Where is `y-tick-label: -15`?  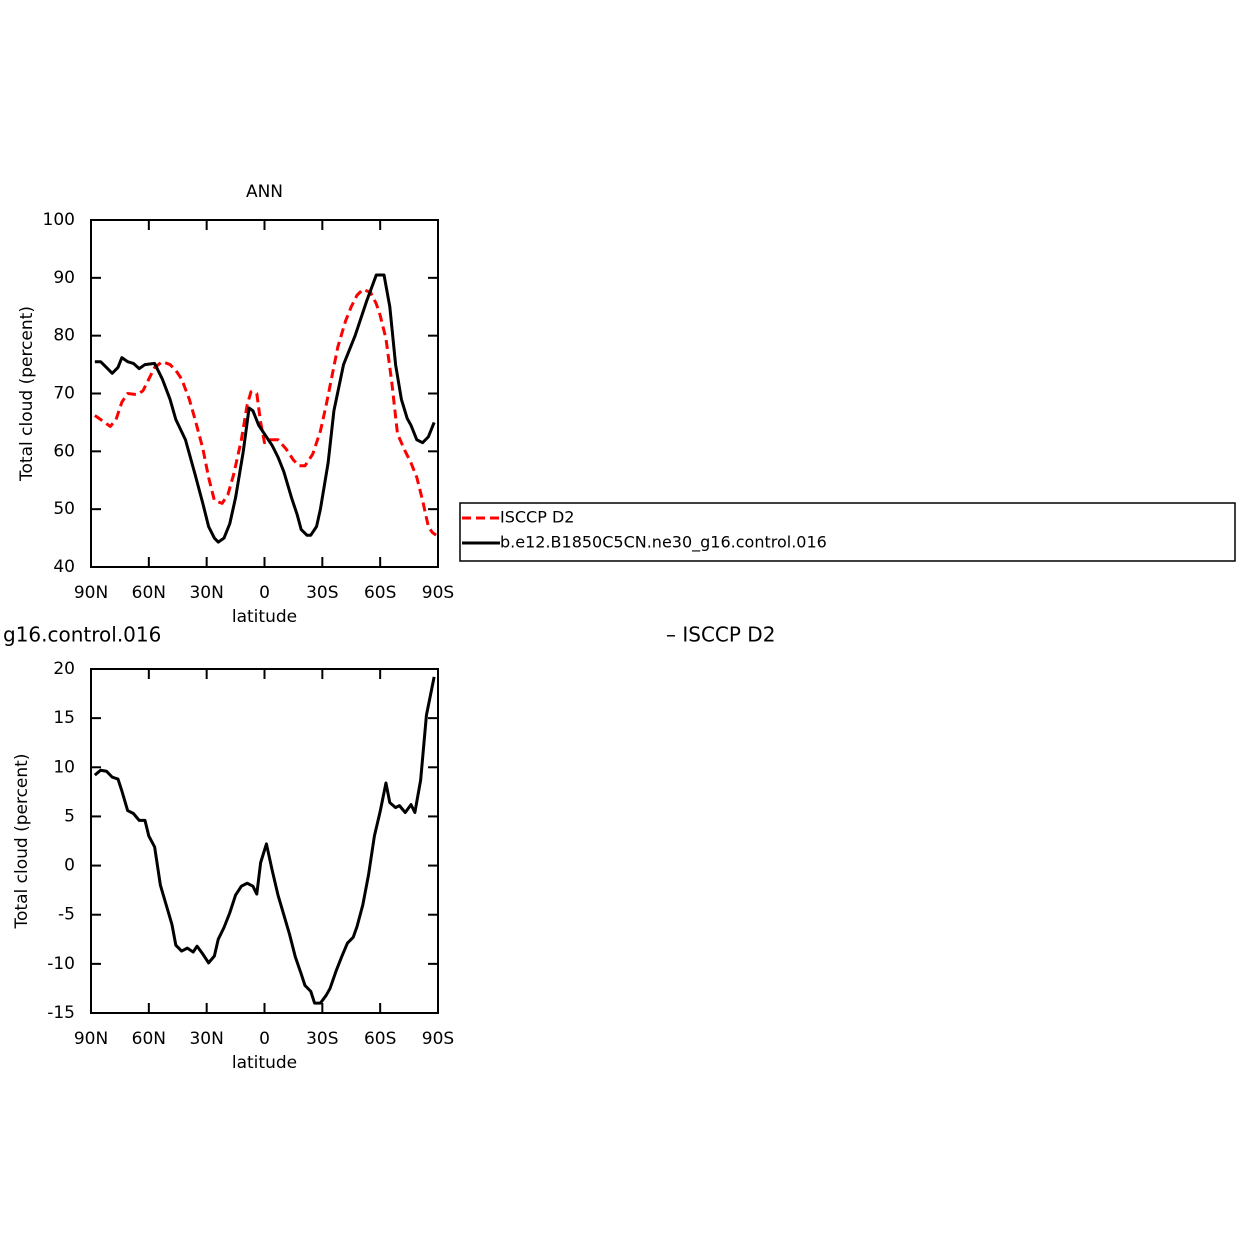
y-tick-label: -15 is located at coordinates (61, 1013).